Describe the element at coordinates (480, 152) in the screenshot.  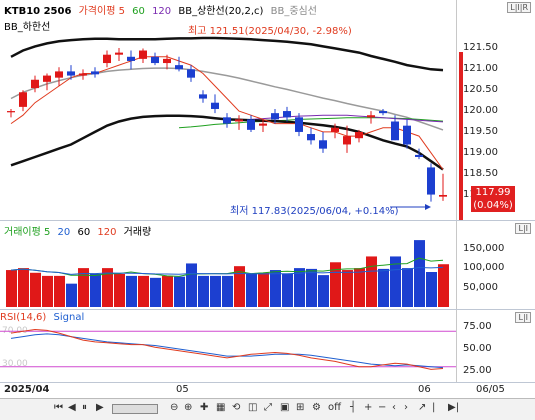
I see `price-tick-label: 119.00` at that location.